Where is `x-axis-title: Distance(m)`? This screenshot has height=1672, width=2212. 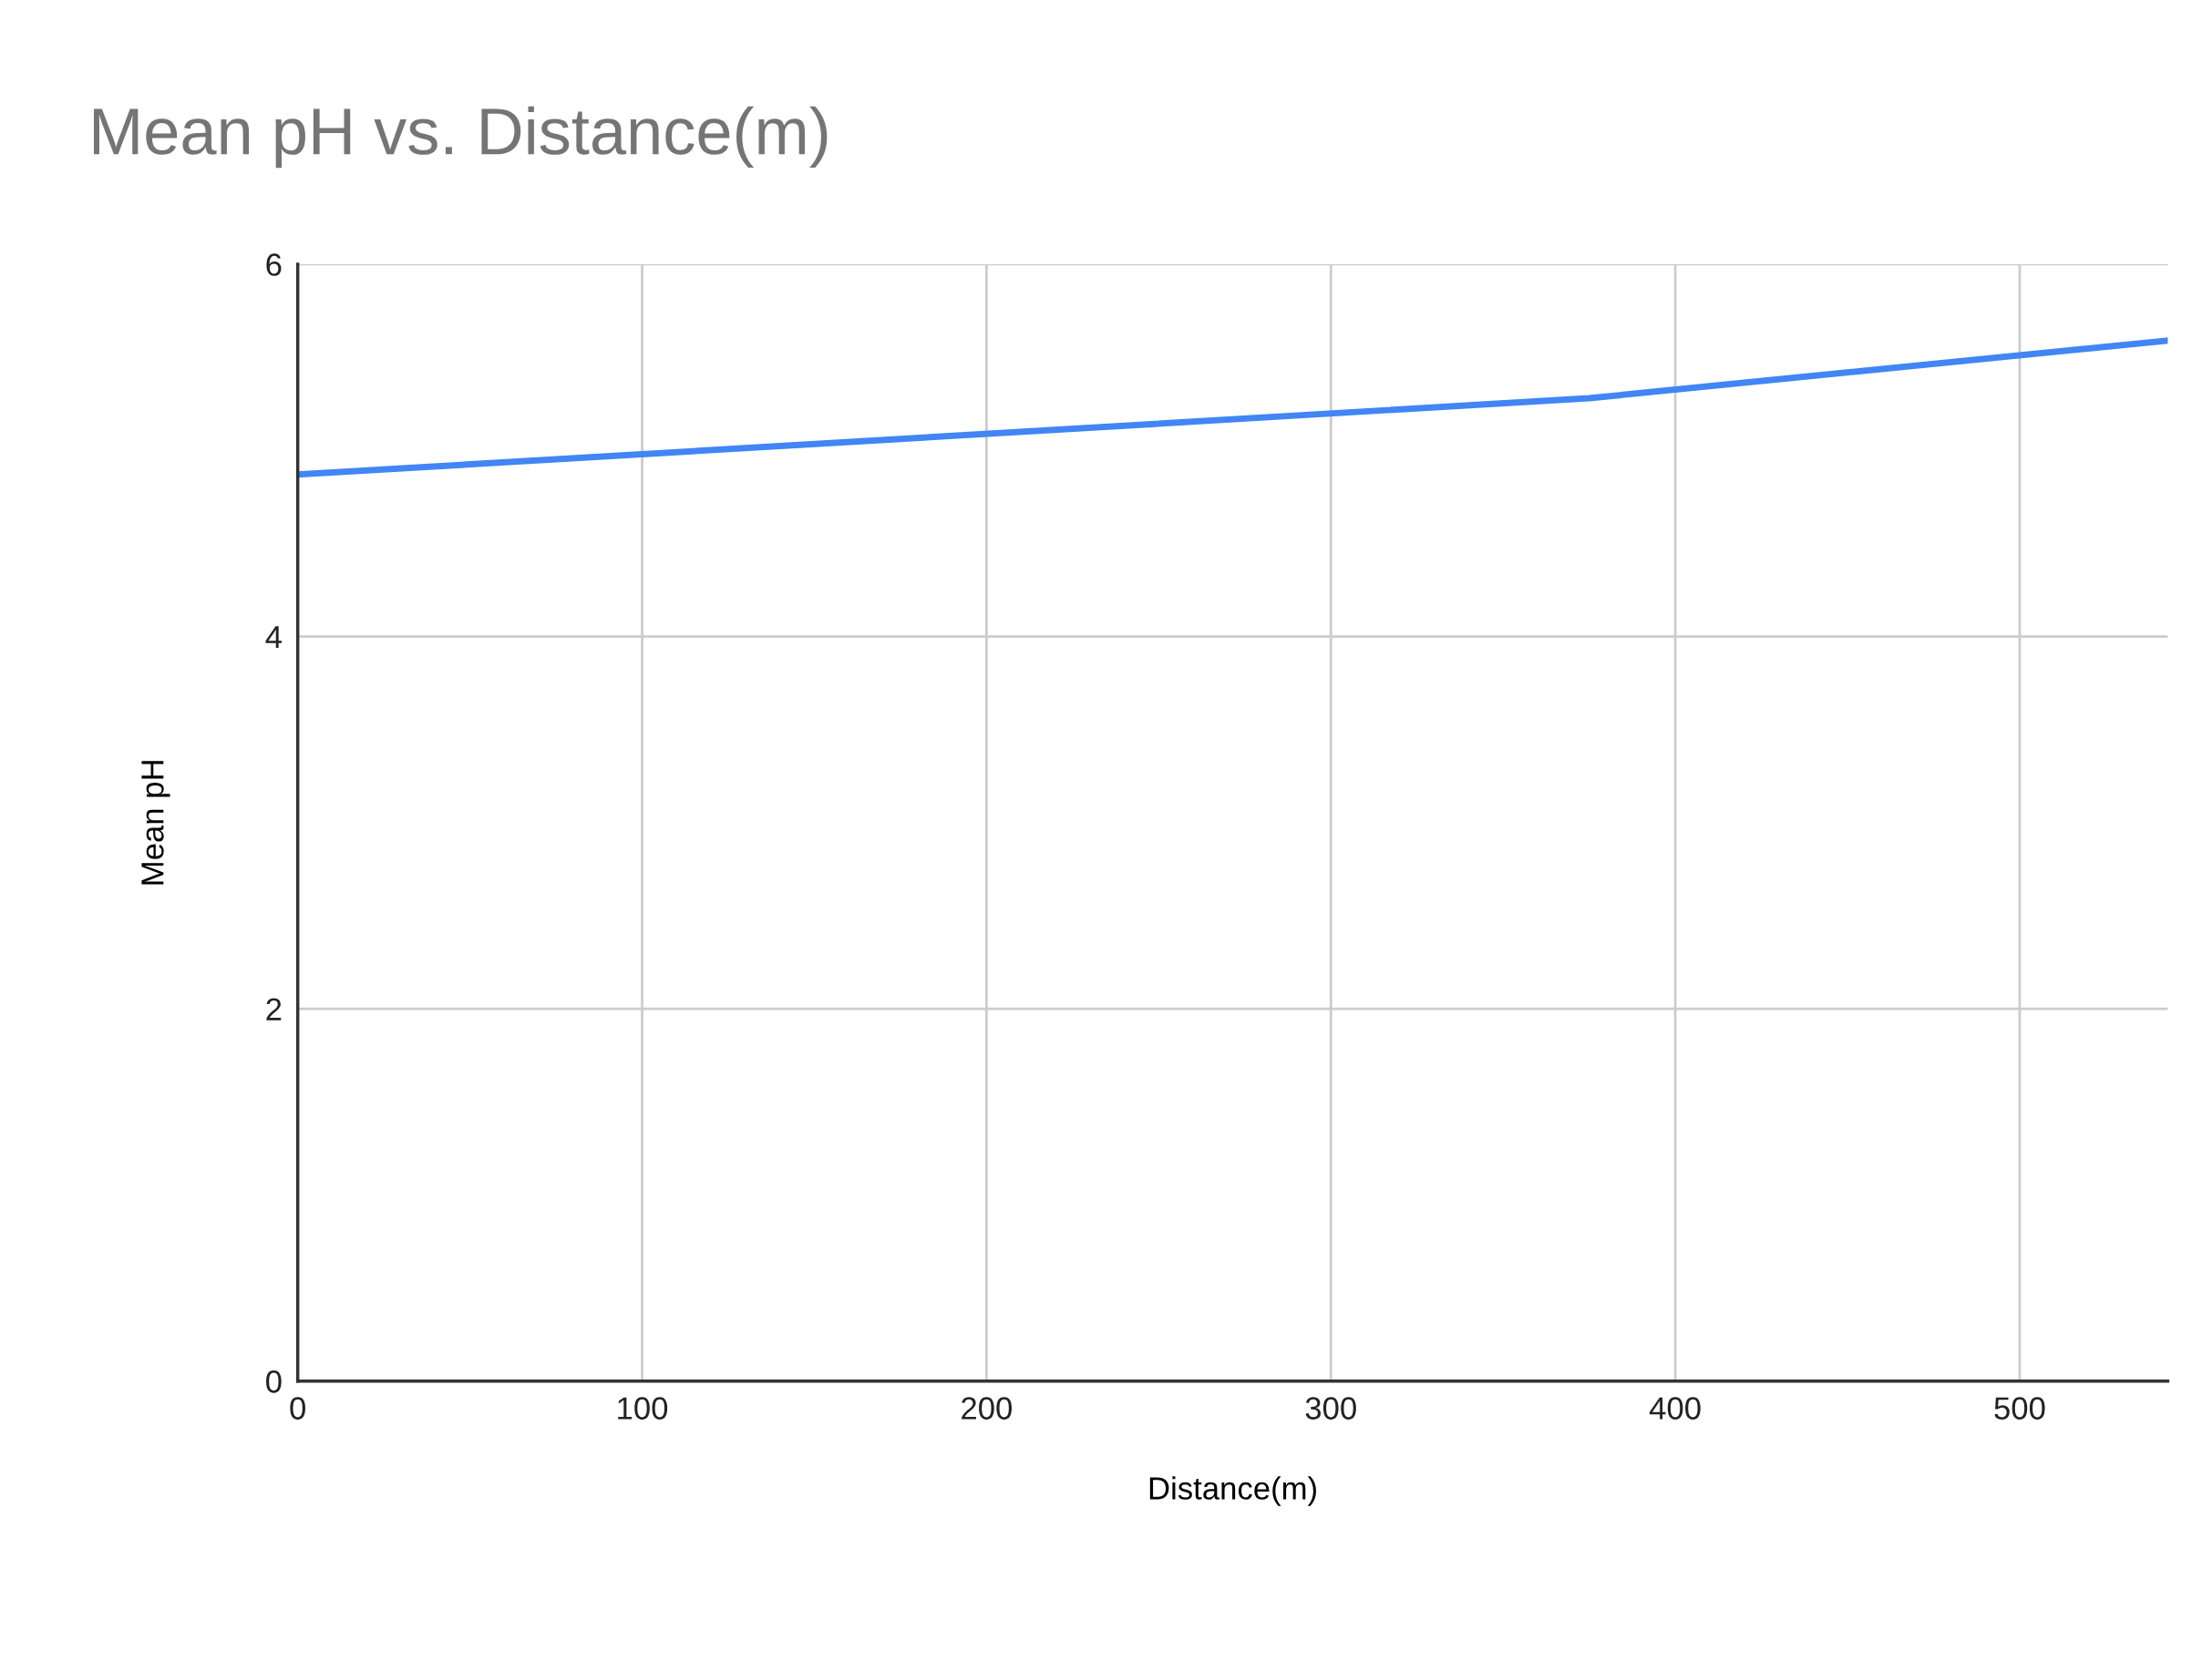 x-axis-title: Distance(m) is located at coordinates (1232, 1491).